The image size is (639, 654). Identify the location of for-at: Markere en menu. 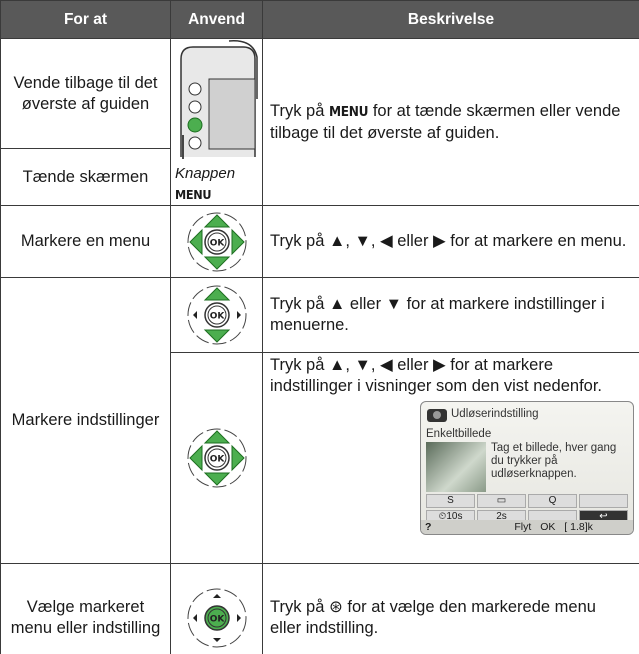
(85, 241).